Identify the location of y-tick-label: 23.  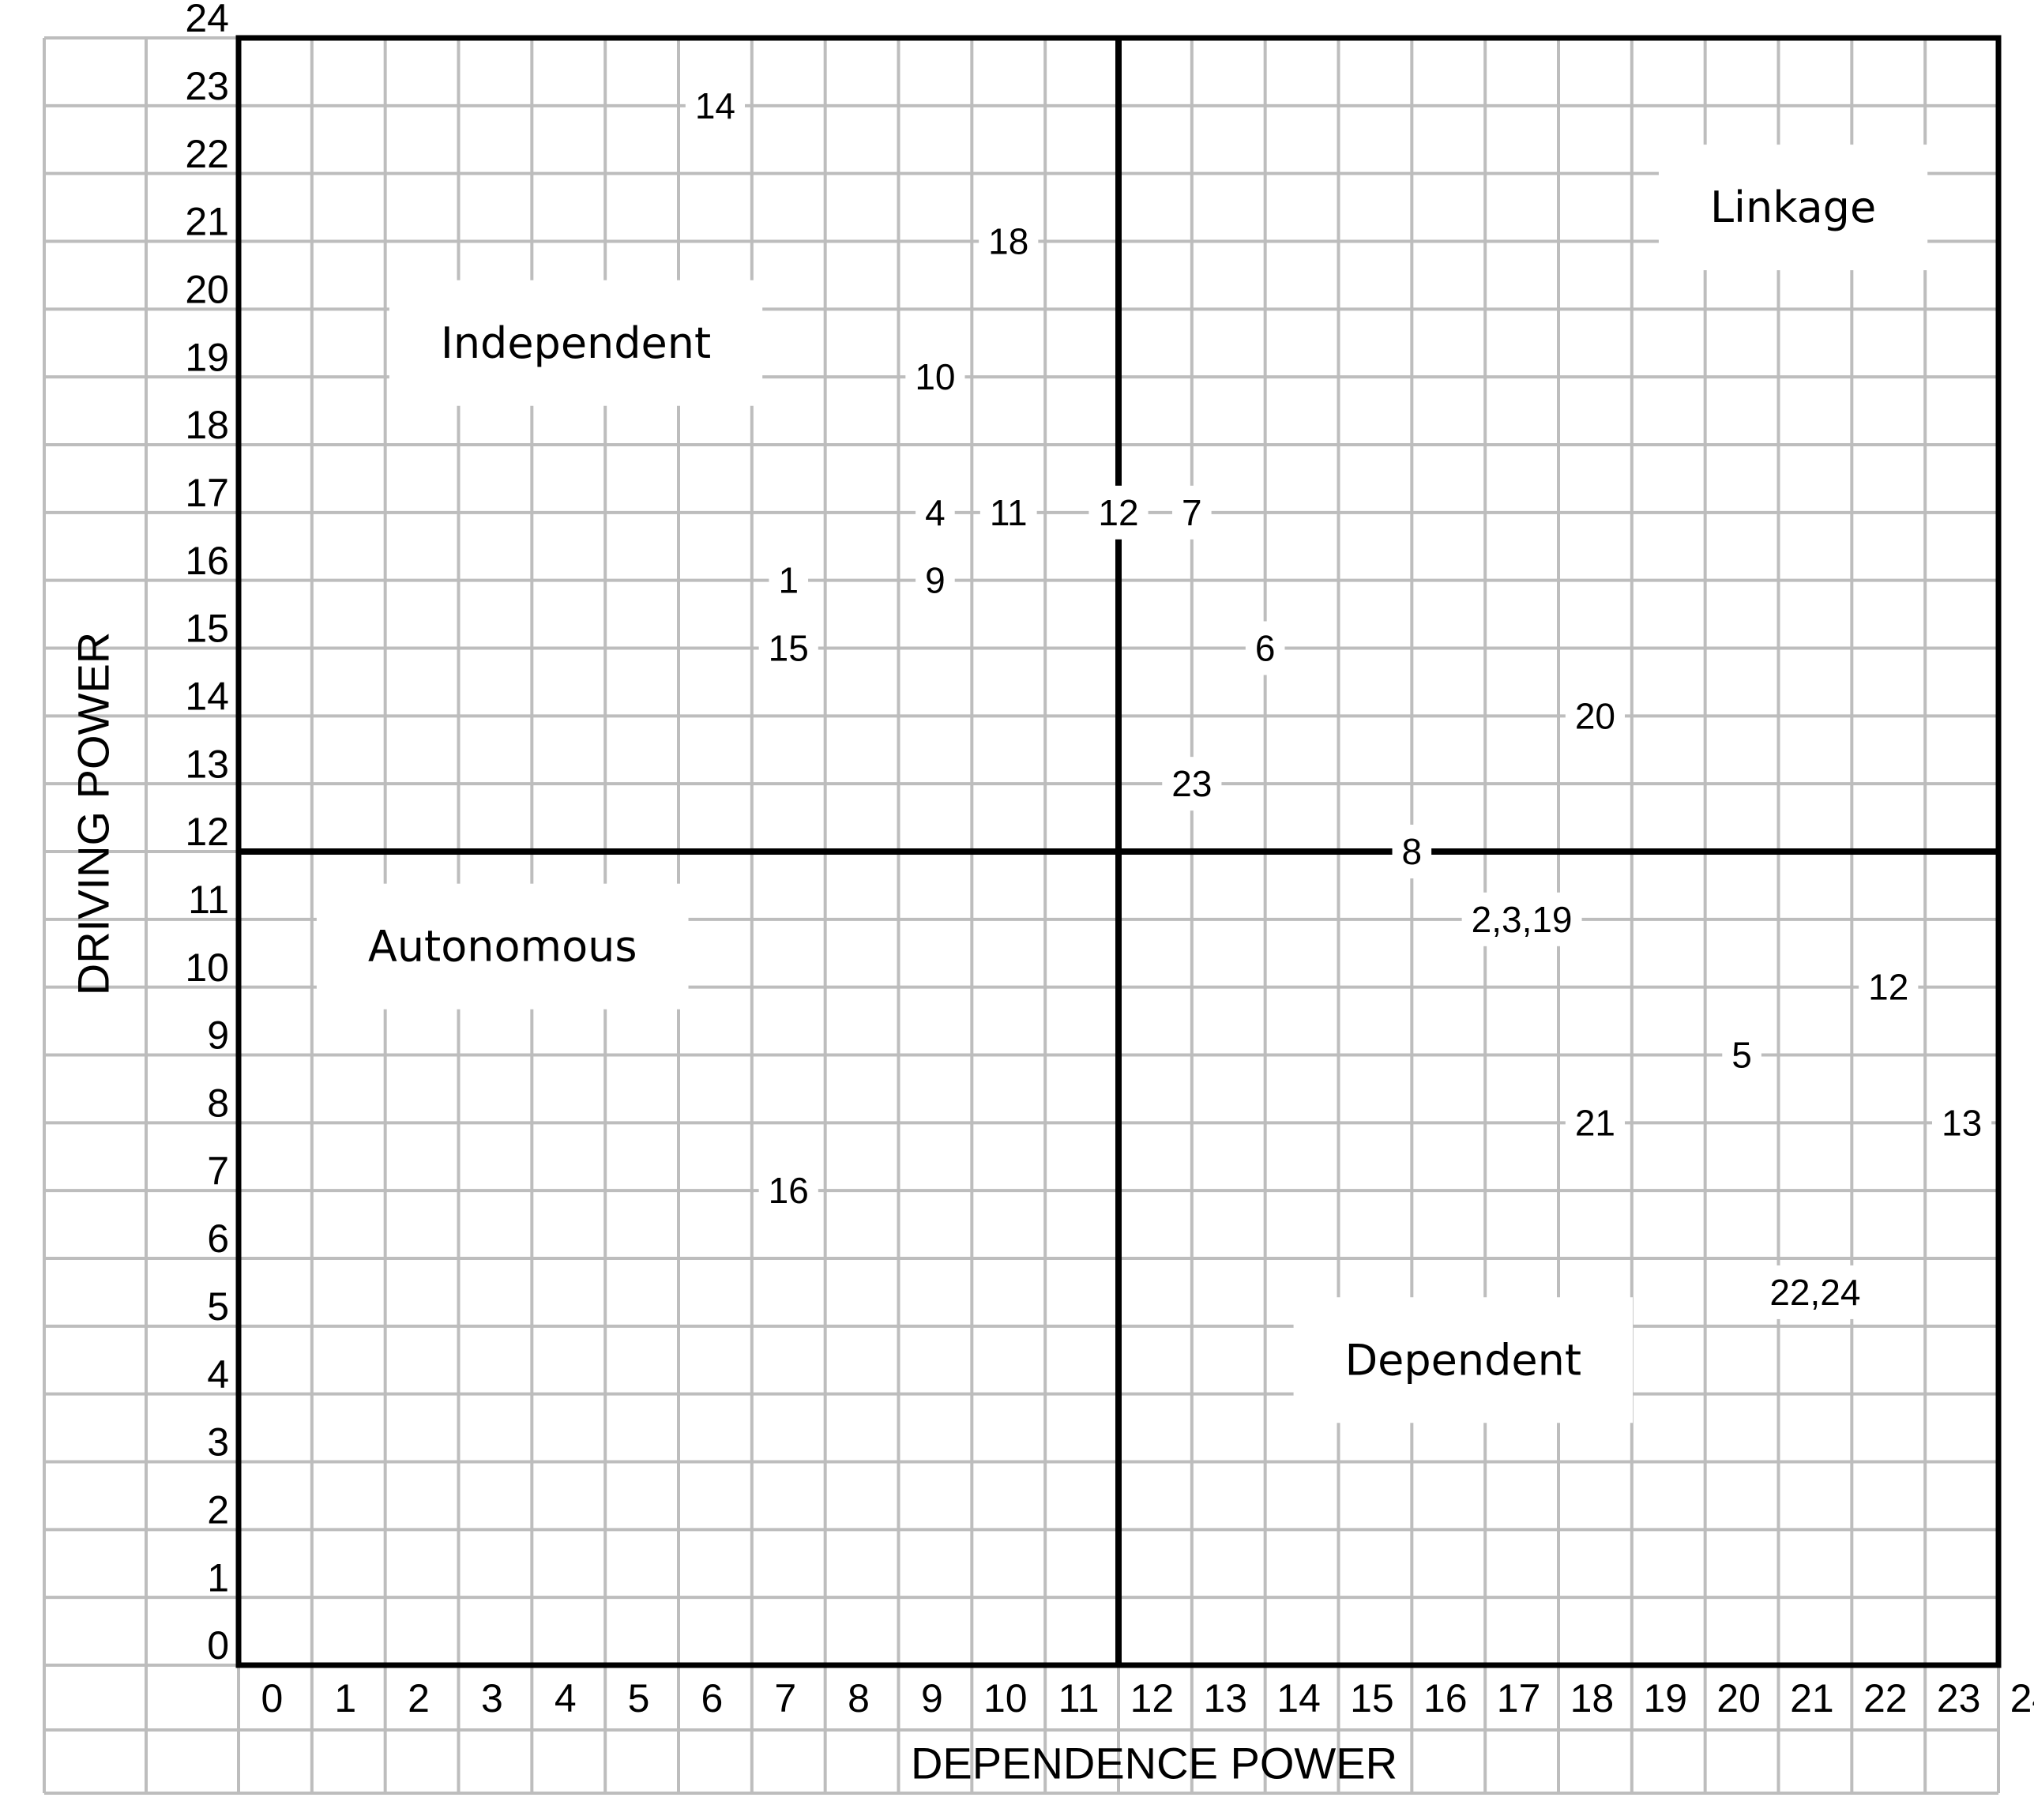
(207, 86).